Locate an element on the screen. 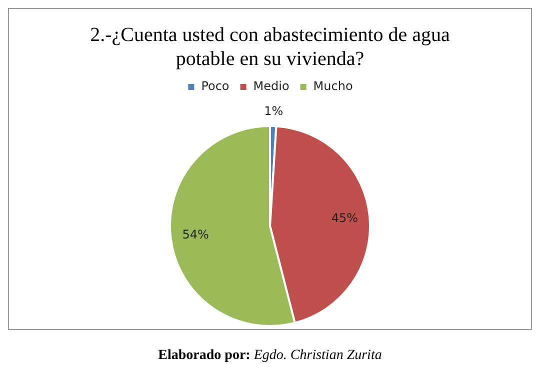  data-label: 45% is located at coordinates (344, 218).